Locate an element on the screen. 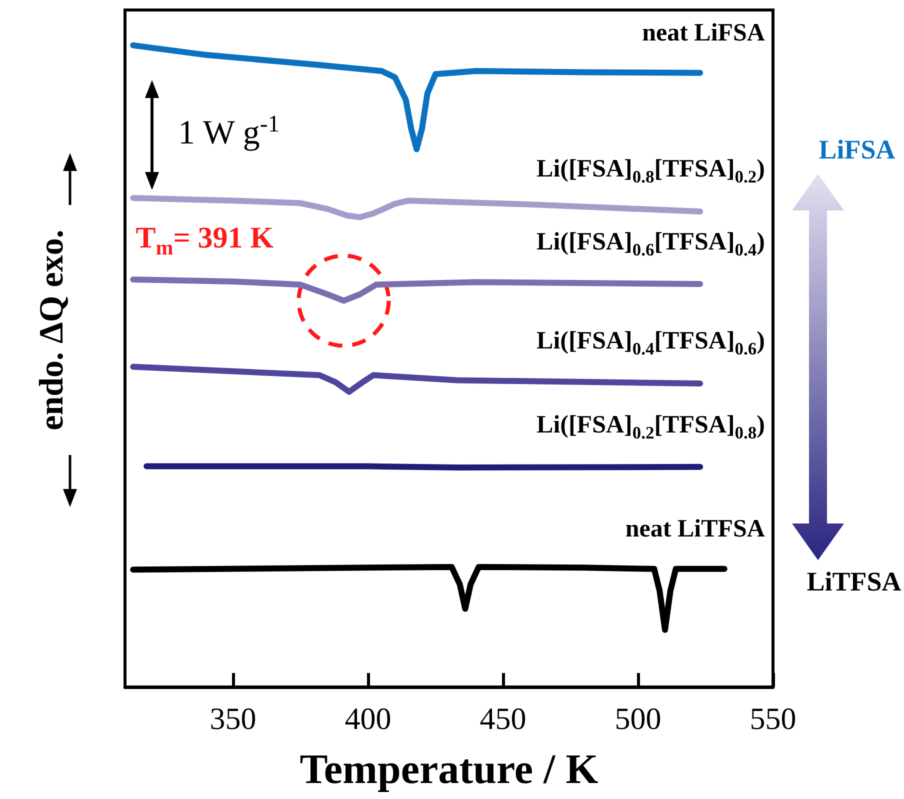 The width and height of the screenshot is (904, 799). text: LiFSA is located at coordinates (857, 149).